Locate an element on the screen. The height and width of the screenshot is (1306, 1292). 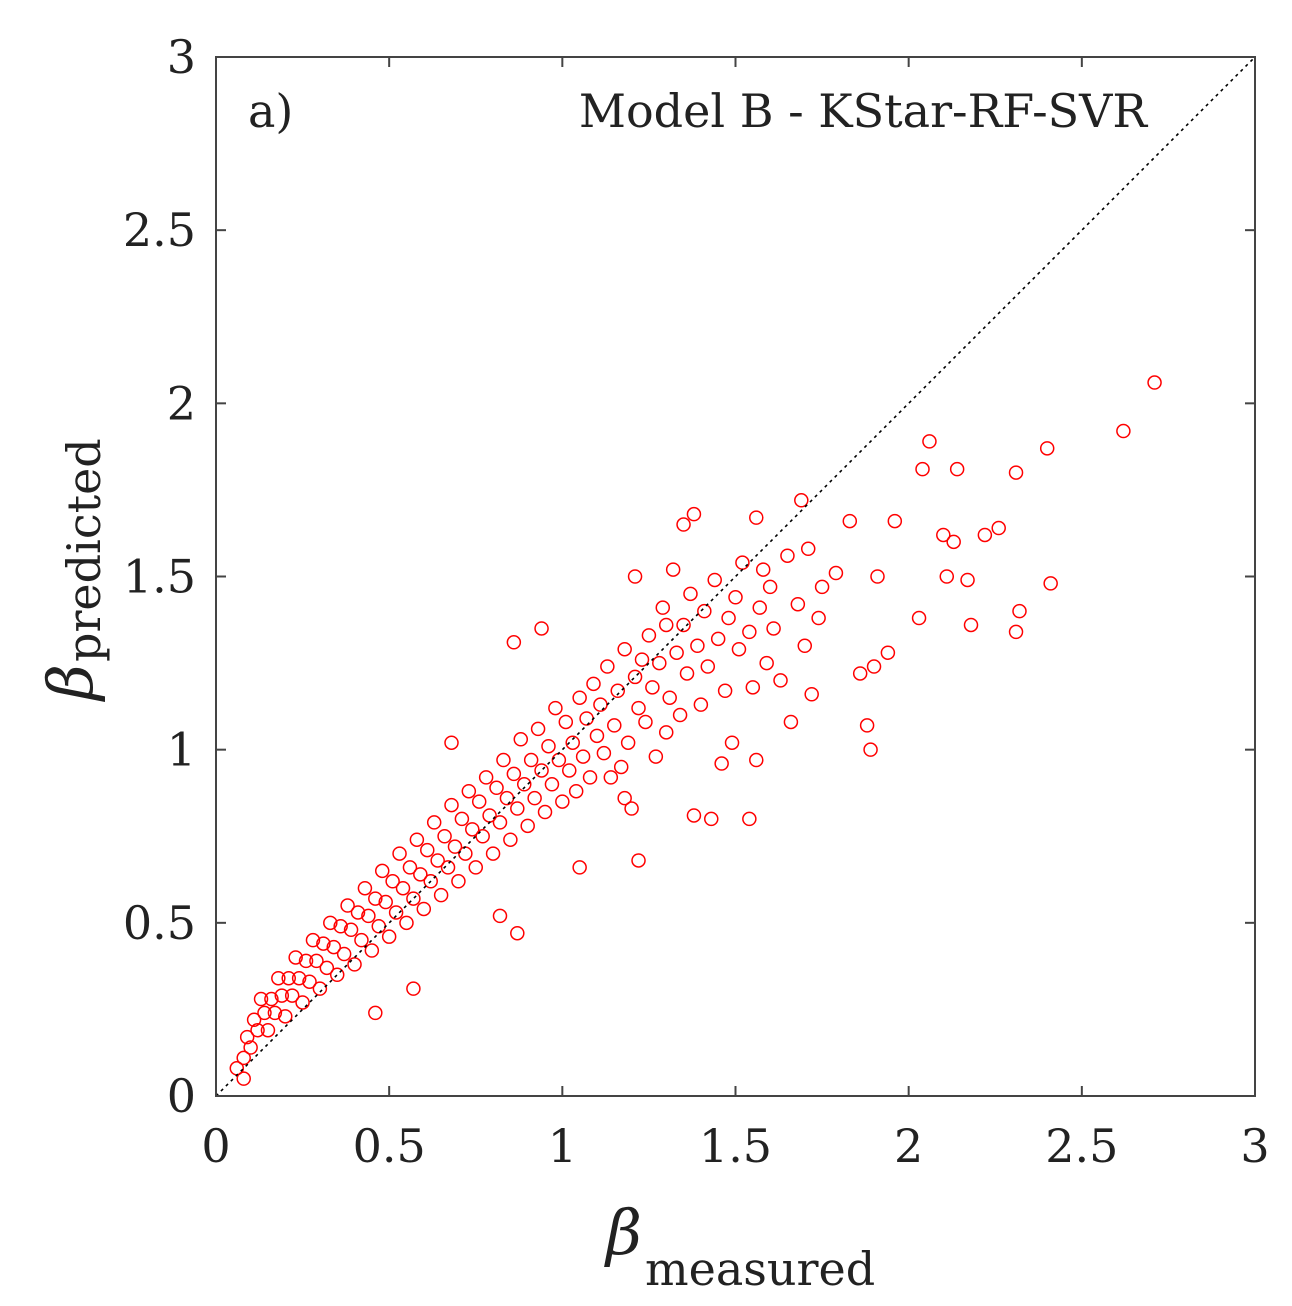
x-axis-label: β measured is located at coordinates (739, 1246).